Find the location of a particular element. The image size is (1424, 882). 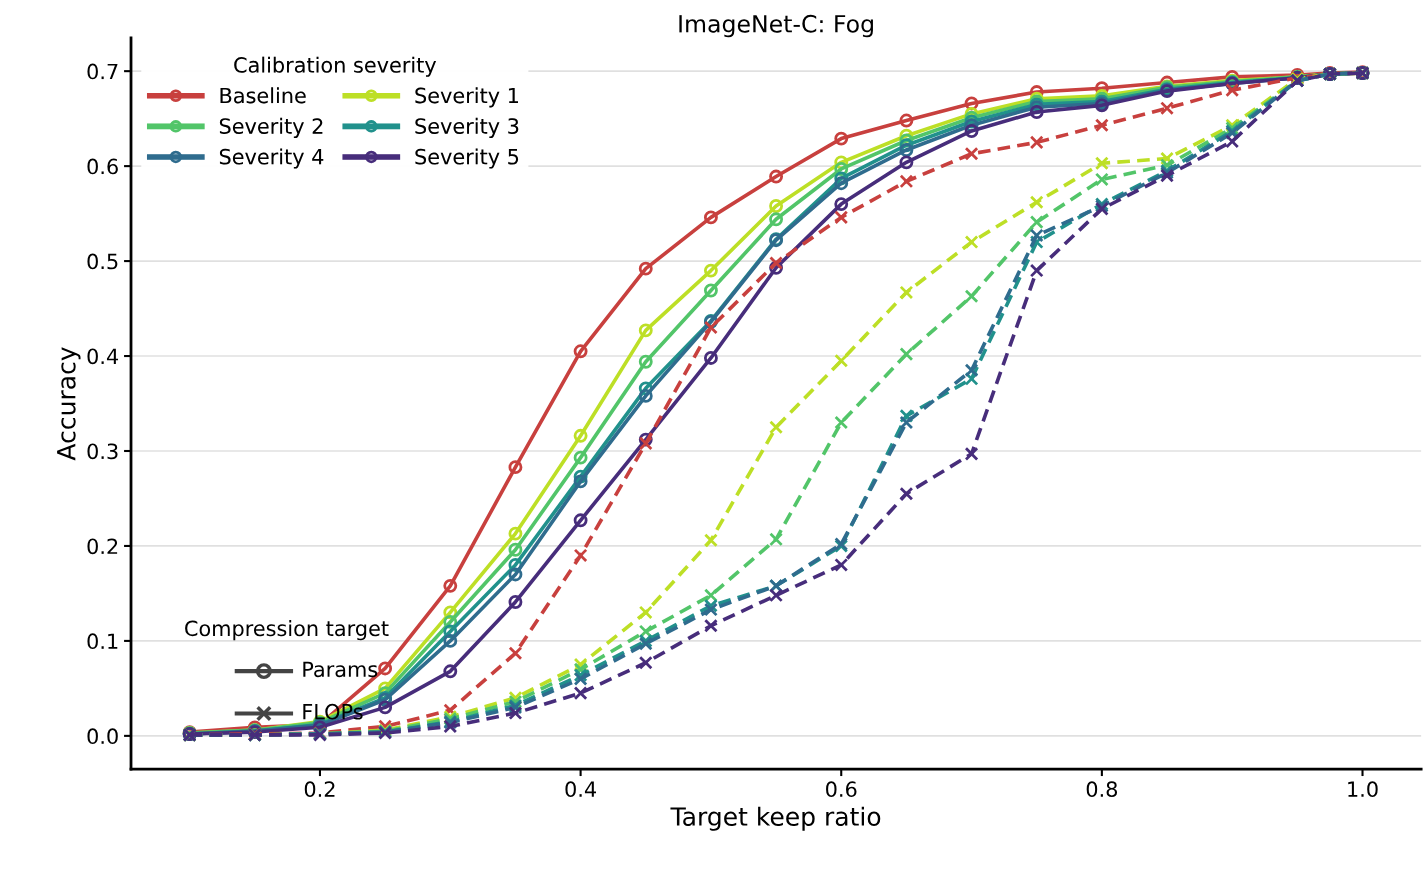

legend-label: Severity 5 is located at coordinates (467, 158).